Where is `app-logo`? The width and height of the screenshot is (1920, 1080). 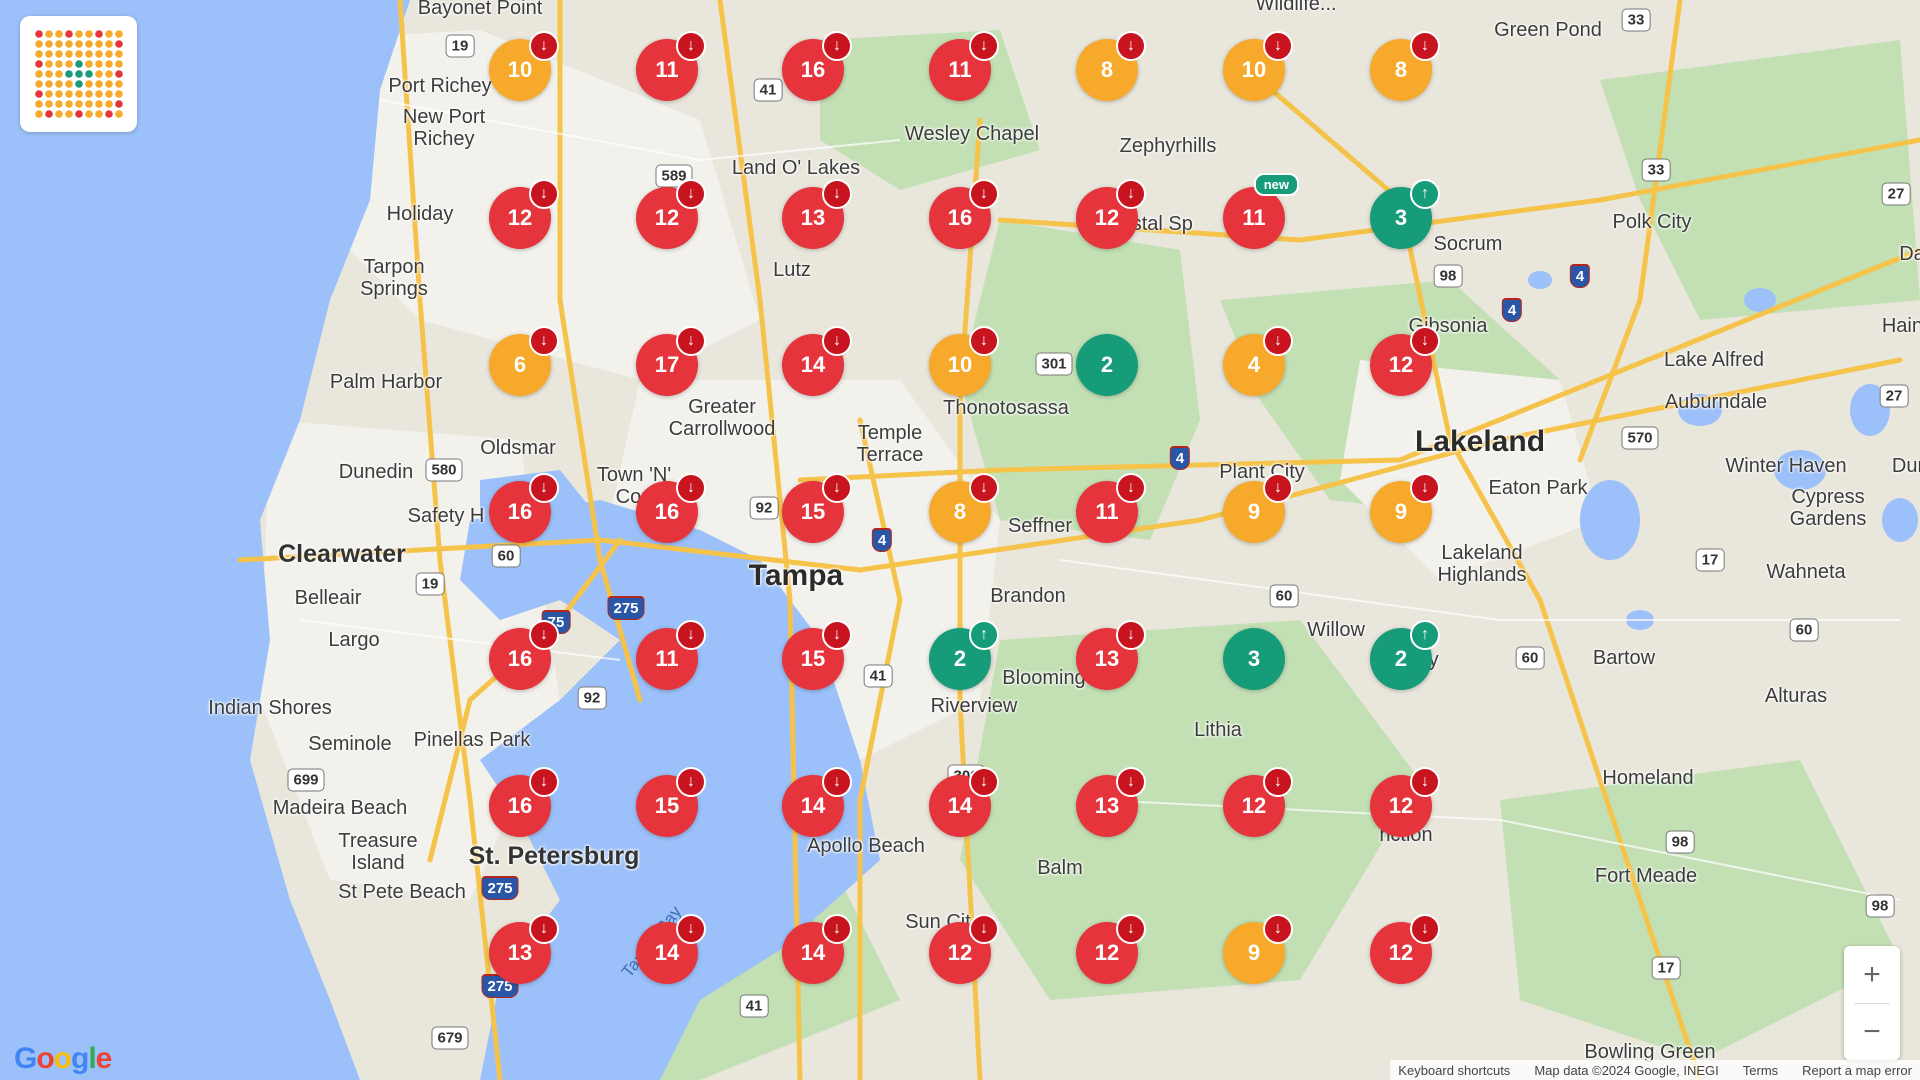
app-logo is located at coordinates (78, 74).